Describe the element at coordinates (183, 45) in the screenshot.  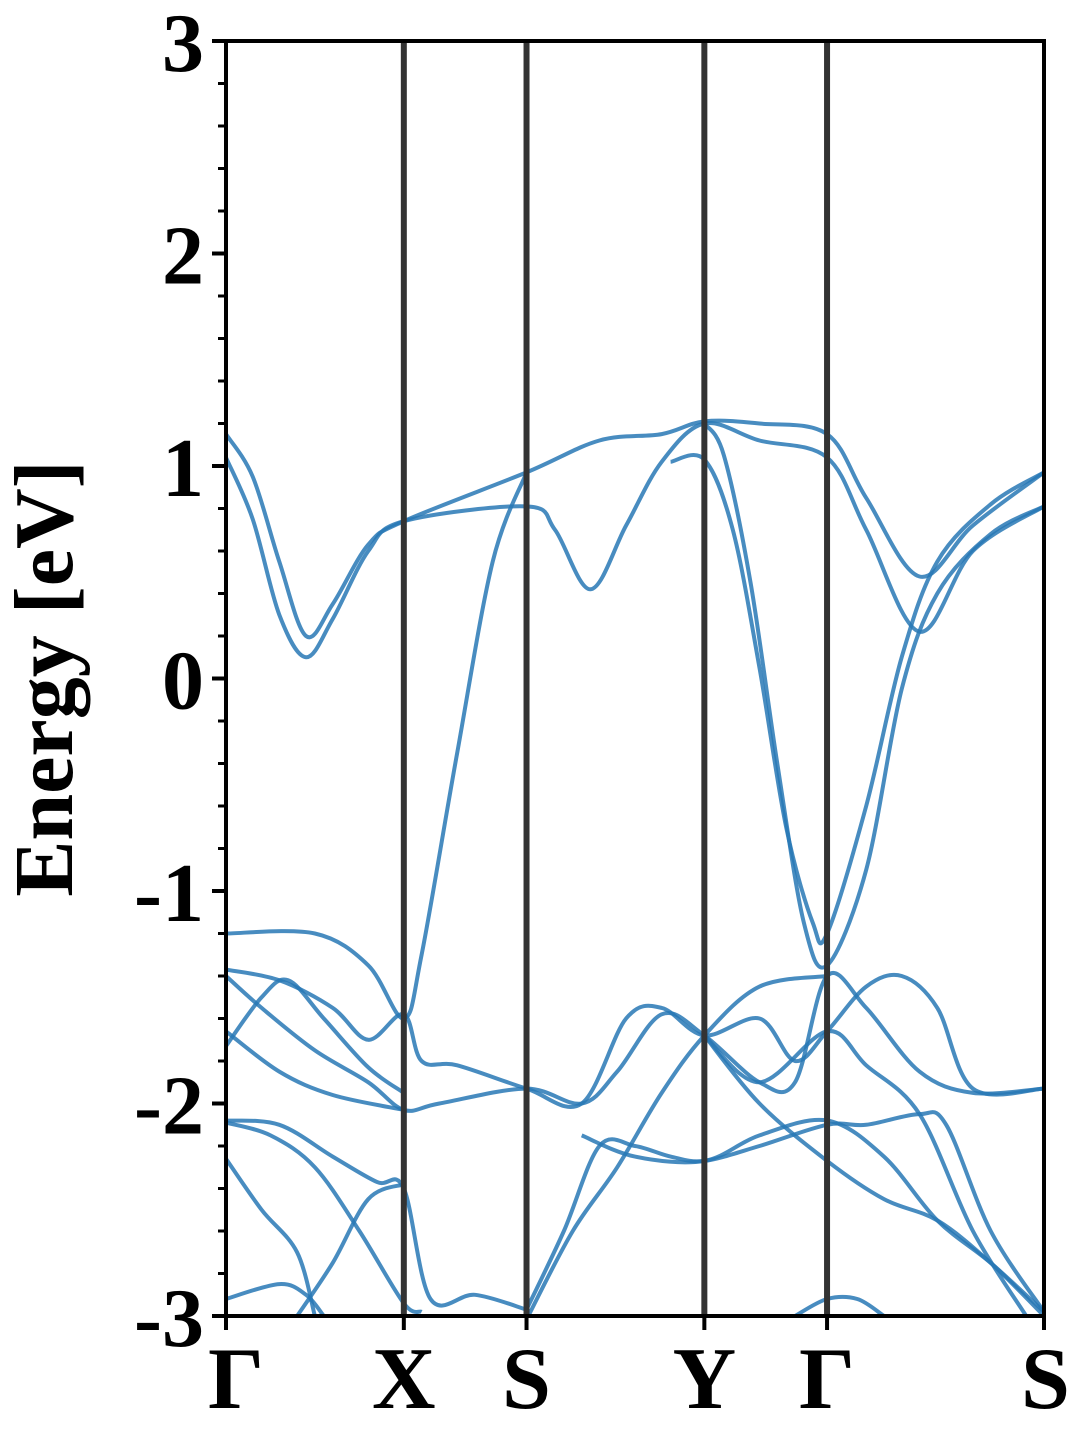
I see `y-tick-label: 3` at that location.